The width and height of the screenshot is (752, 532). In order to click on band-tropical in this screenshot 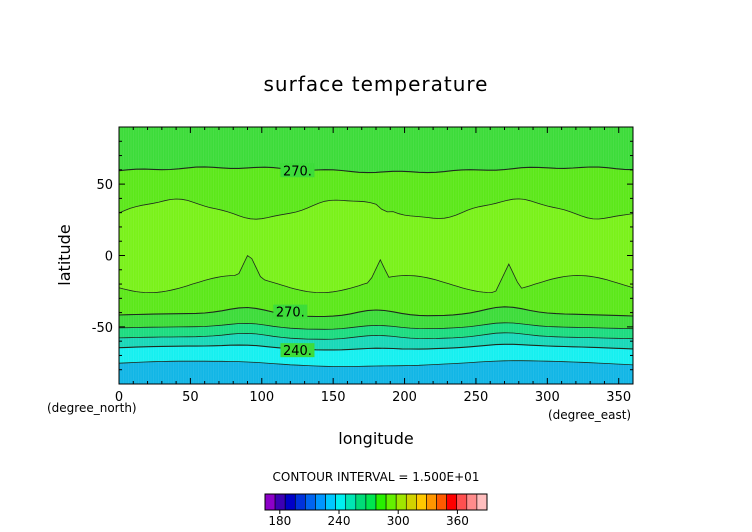, I will do `click(376, 245)`.